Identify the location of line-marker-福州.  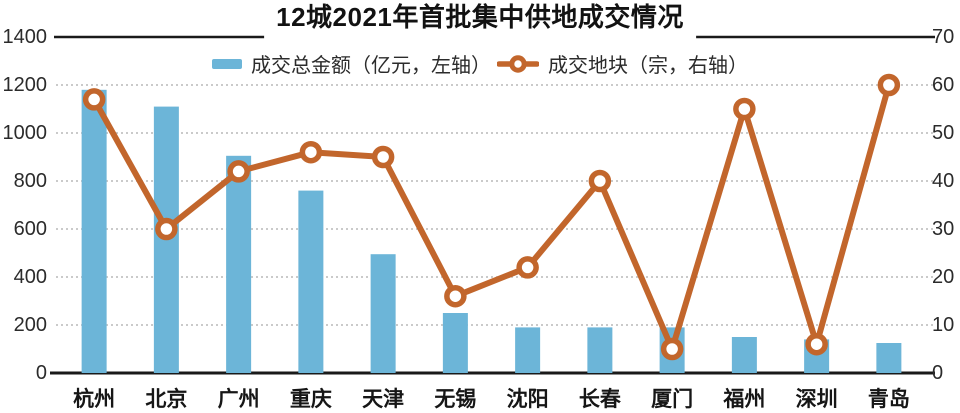
(744, 109).